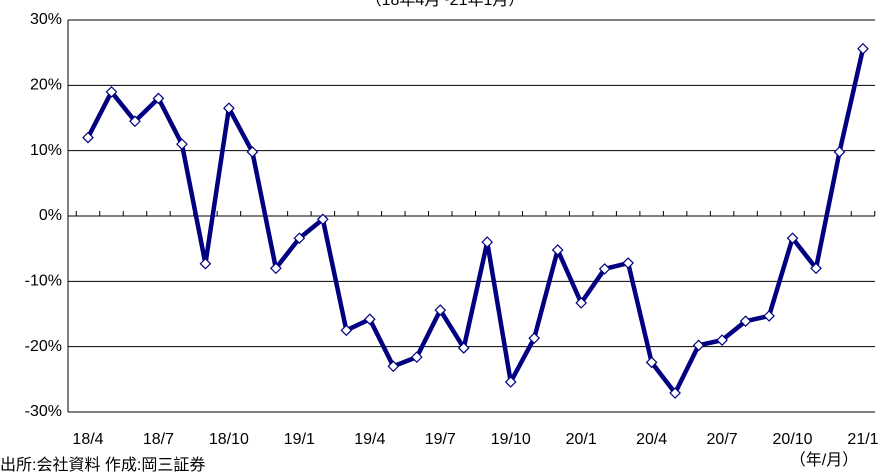 The width and height of the screenshot is (885, 476). I want to click on y-tick-label: -10%, so click(43, 281).